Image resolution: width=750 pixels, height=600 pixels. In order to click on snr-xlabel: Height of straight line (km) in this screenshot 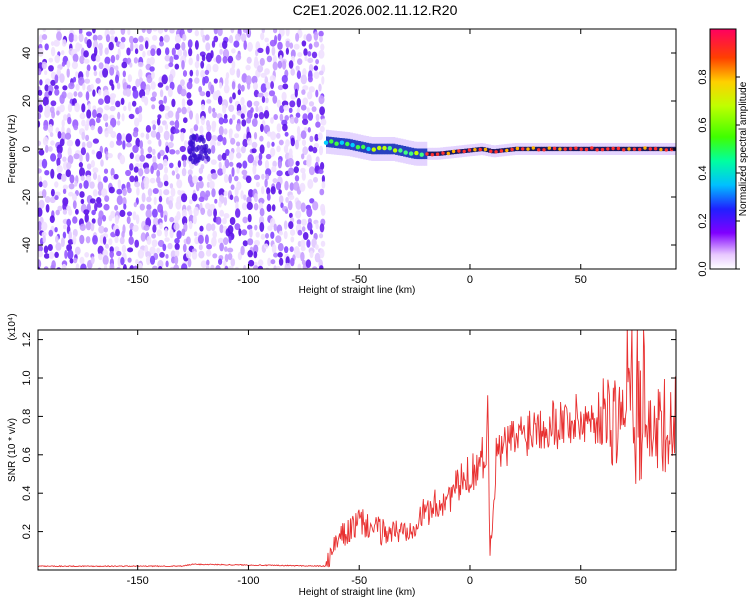, I will do `click(357, 592)`.